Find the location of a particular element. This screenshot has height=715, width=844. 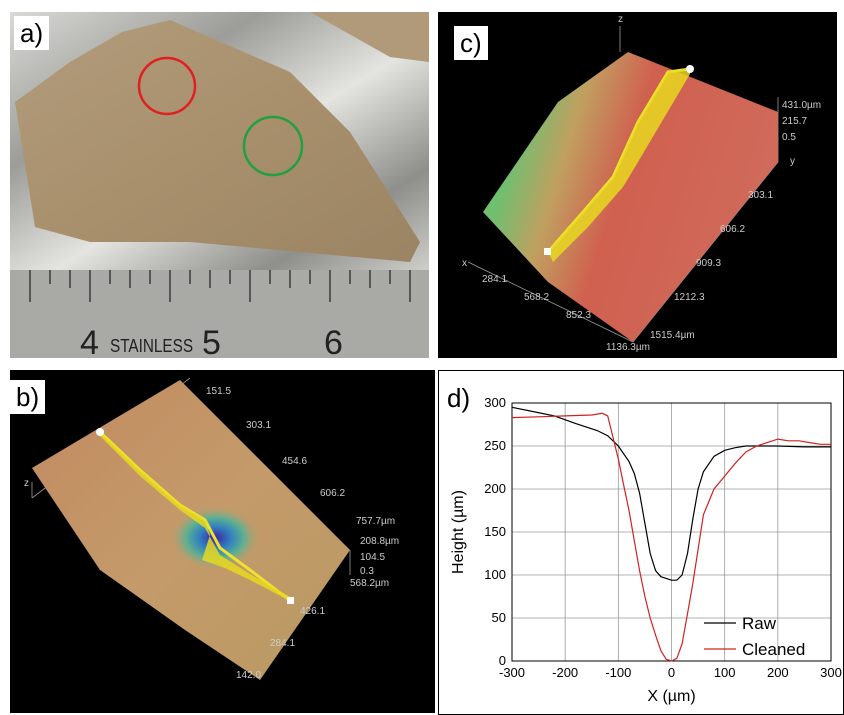

y-tick-label: 200 is located at coordinates (495, 488).